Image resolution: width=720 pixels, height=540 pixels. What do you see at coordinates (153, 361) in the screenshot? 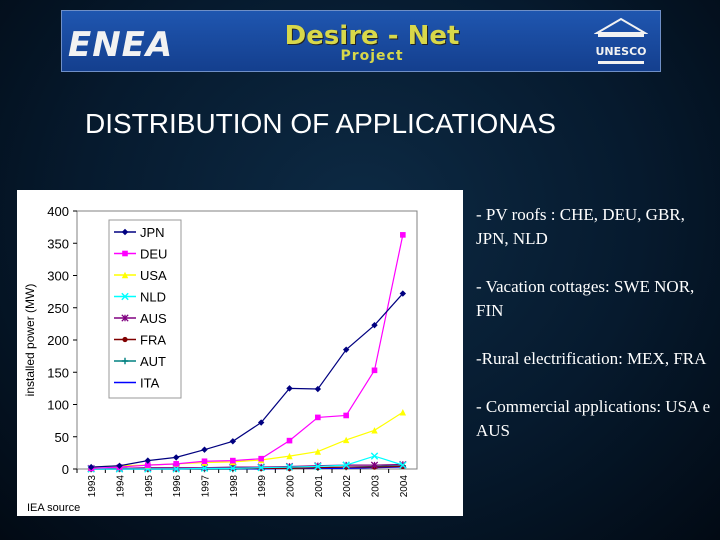
I see `legend-label: AUT` at bounding box center [153, 361].